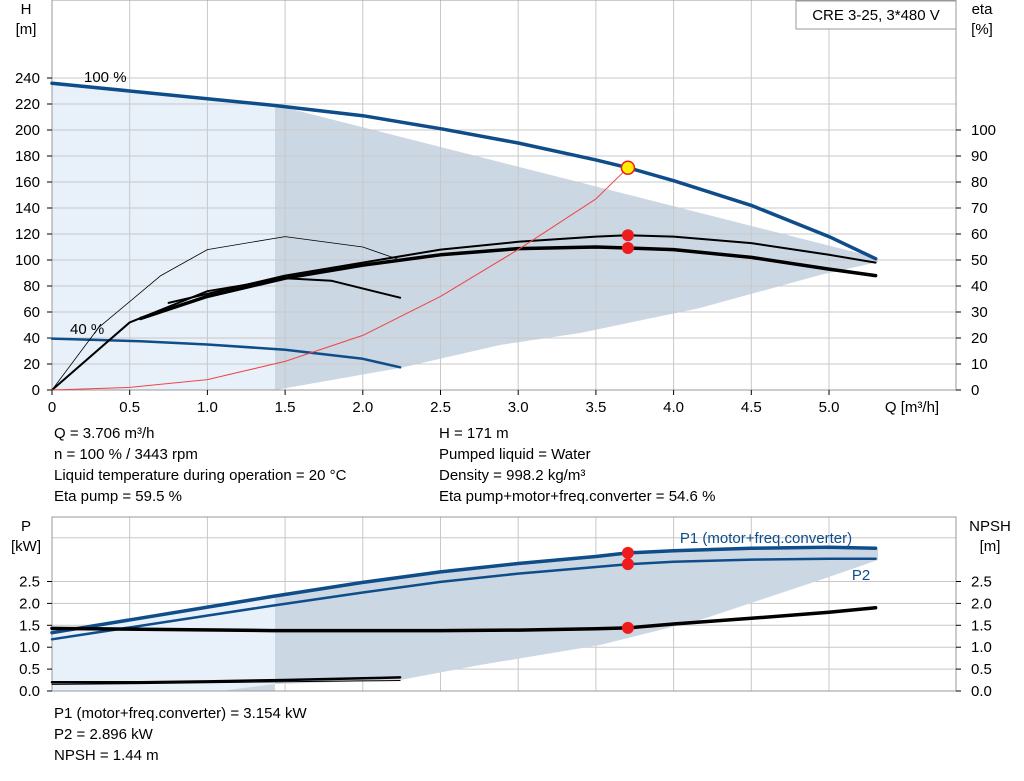 The image size is (1024, 781). Describe the element at coordinates (36, 390) in the screenshot. I see `h-tick-label: 0` at that location.